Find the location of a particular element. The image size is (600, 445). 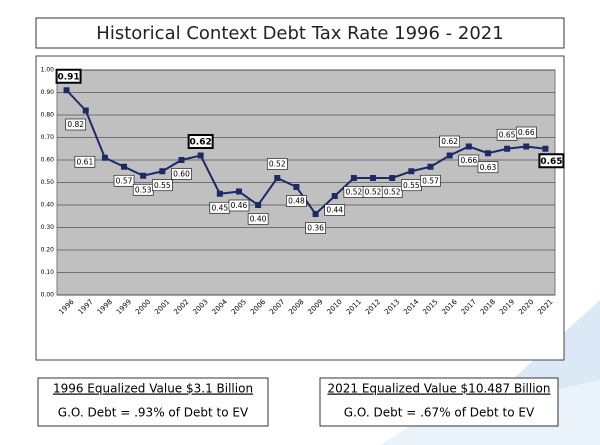

y-tick-label: 1.00 is located at coordinates (48, 70).